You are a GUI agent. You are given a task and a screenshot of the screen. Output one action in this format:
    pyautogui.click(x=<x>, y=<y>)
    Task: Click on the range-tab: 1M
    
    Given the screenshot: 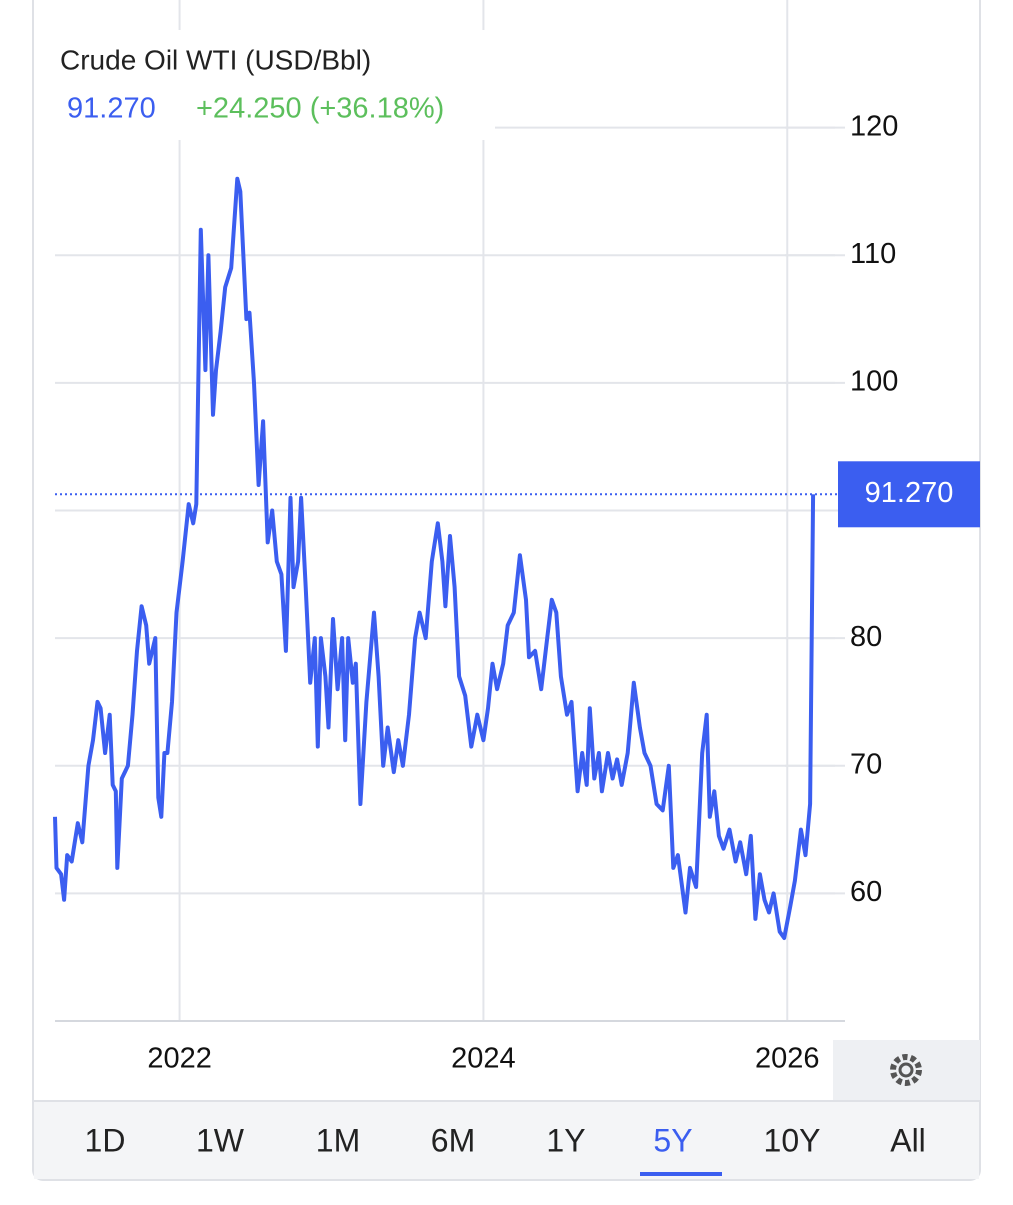 What is the action you would take?
    pyautogui.click(x=338, y=1140)
    